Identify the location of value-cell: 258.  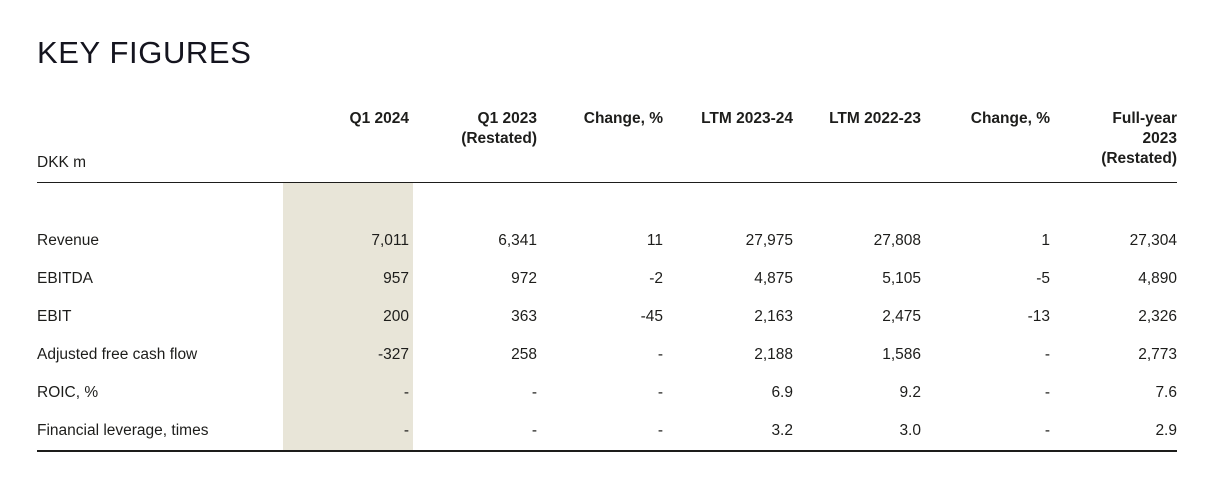
(524, 354).